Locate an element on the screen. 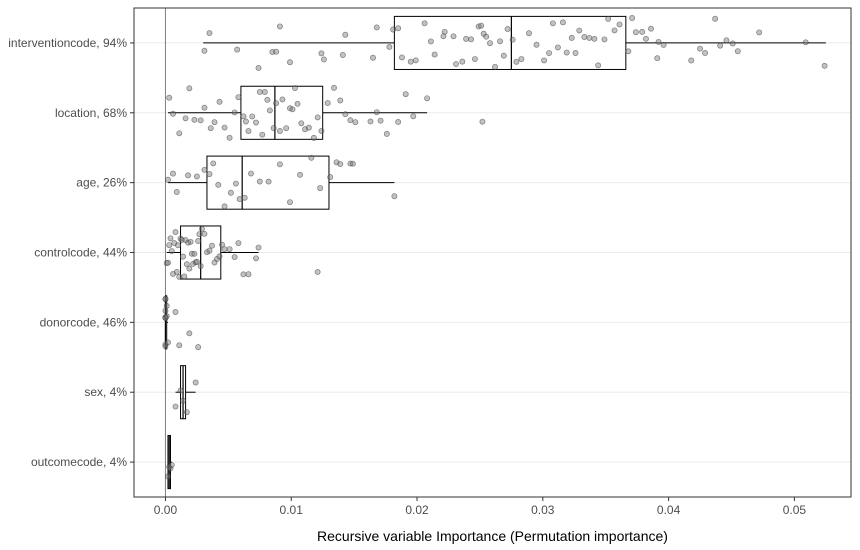 Image resolution: width=860 pixels, height=550 pixels. y-tick-label: interventioncode, 94% is located at coordinates (67, 43).